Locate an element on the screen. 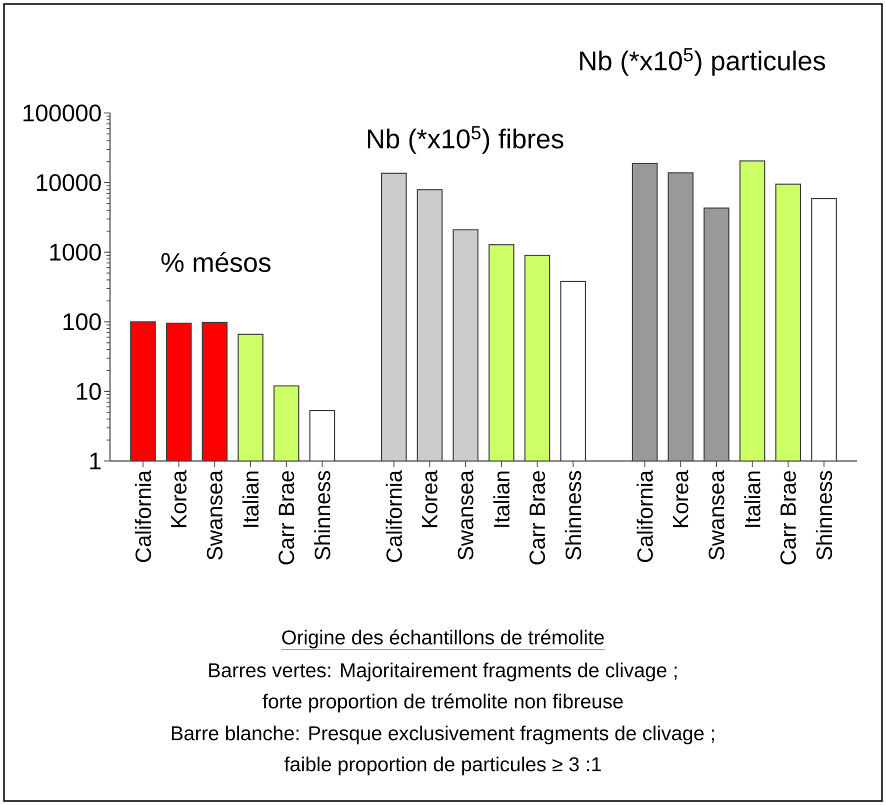 The width and height of the screenshot is (886, 805). annotation: % mésos is located at coordinates (216, 262).